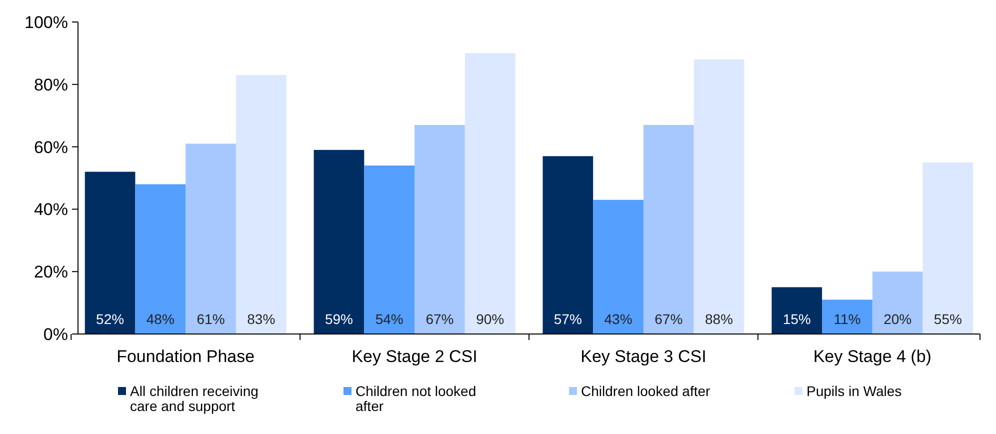 This screenshot has width=996, height=434. What do you see at coordinates (46, 22) in the screenshot?
I see `y-tick-label: 100%` at bounding box center [46, 22].